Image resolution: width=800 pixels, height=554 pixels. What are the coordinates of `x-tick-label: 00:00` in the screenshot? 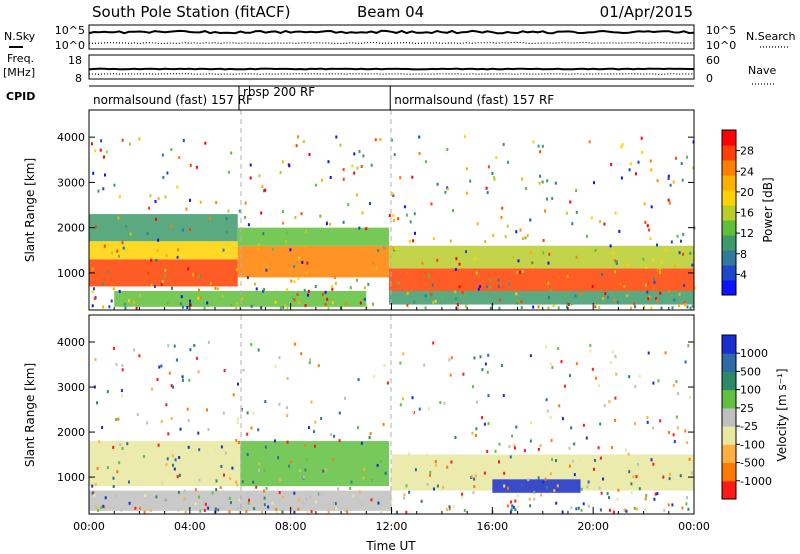 It's located at (89, 526).